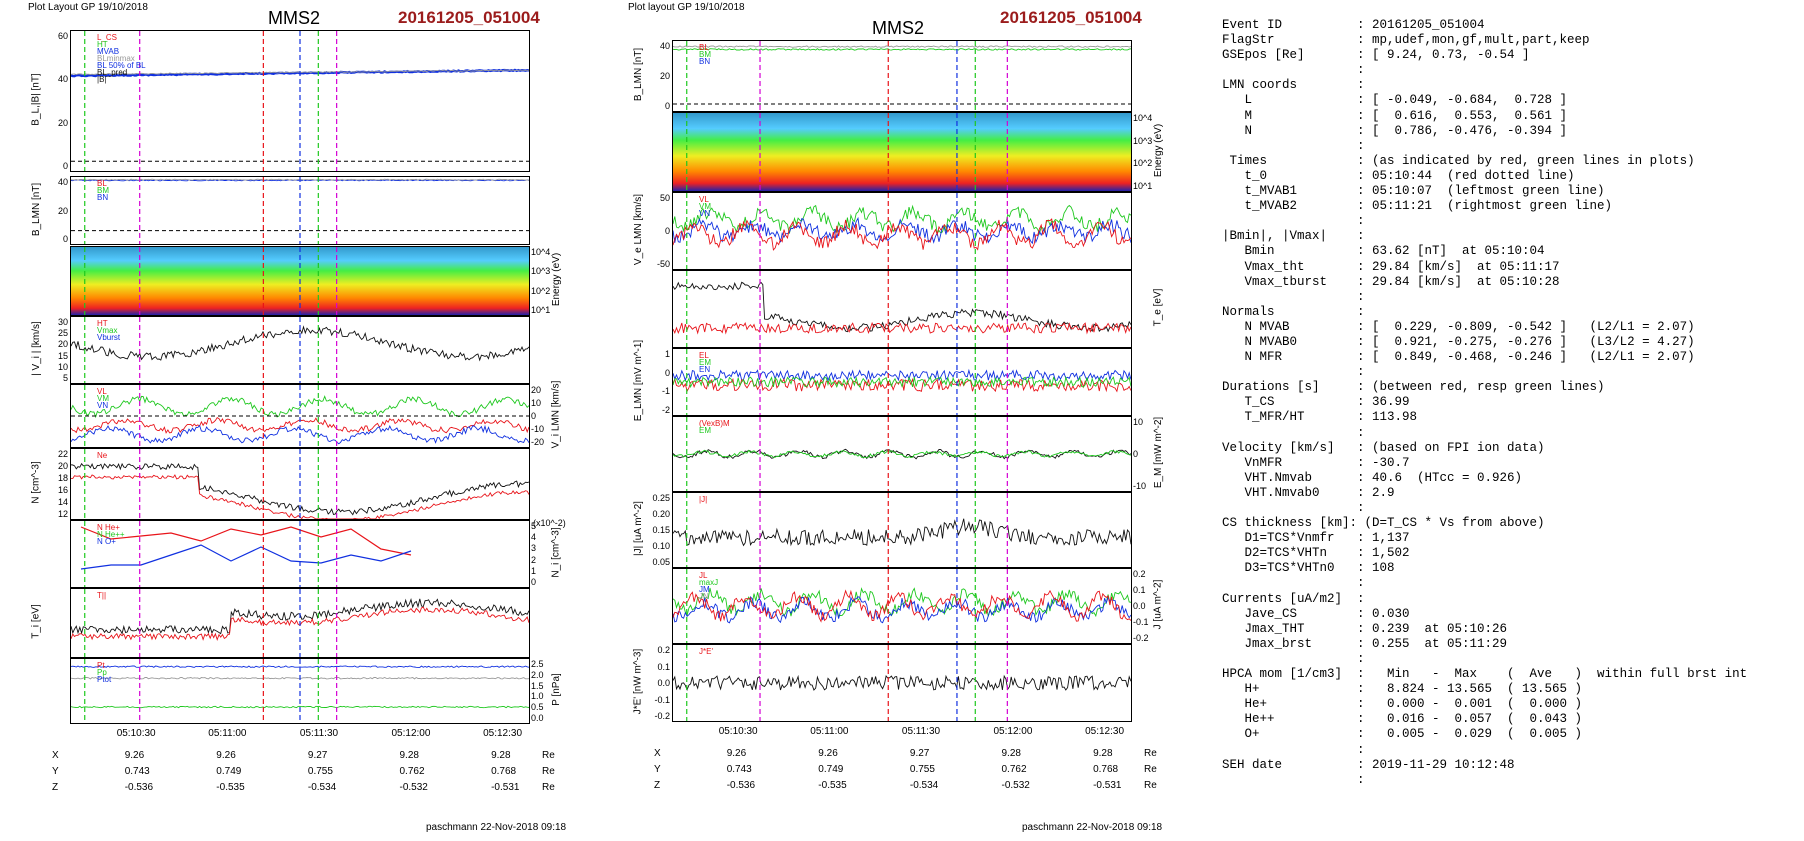 The height and width of the screenshot is (841, 1804). I want to click on time-tick-label: 05:12:30, so click(503, 733).